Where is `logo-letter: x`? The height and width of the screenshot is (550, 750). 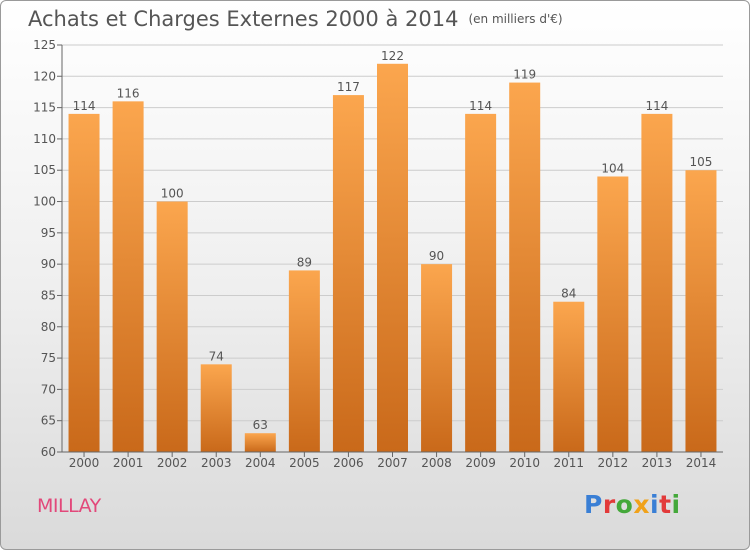
logo-letter: x is located at coordinates (641, 504).